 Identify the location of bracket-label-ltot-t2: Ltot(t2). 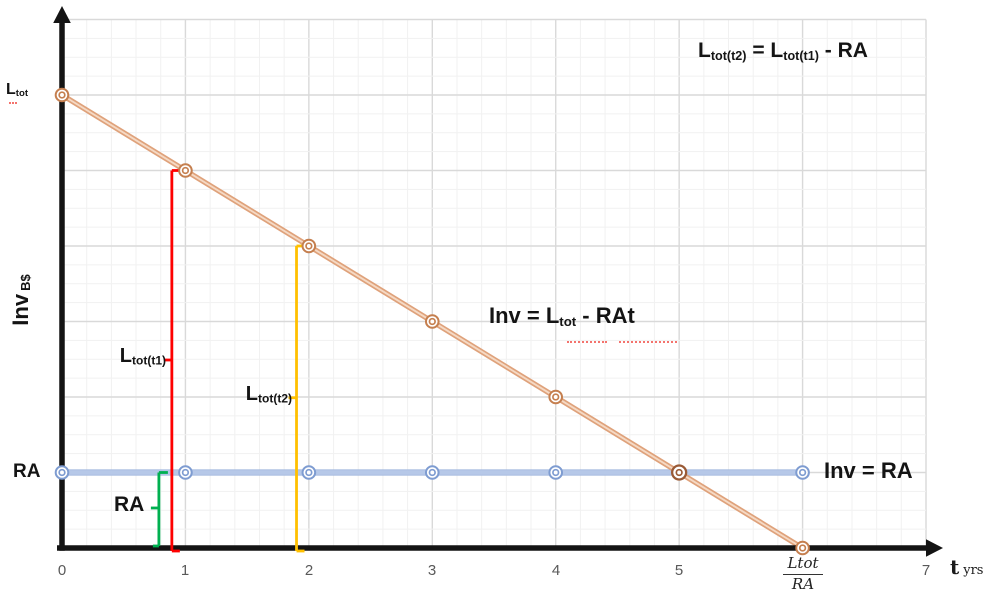
(257, 394).